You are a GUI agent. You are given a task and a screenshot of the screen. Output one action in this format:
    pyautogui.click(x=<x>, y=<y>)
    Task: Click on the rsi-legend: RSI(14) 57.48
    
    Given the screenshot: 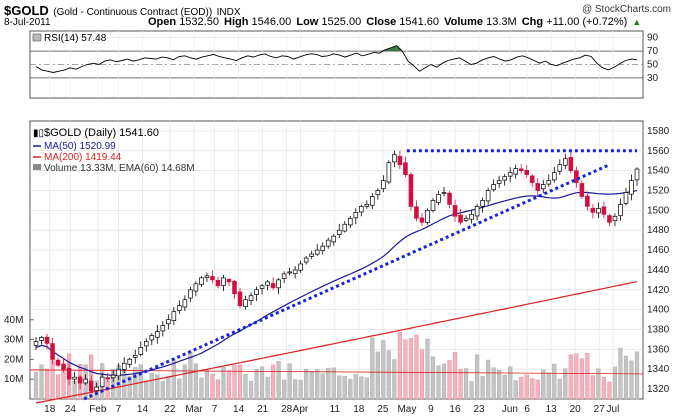 What is the action you would take?
    pyautogui.click(x=69, y=38)
    